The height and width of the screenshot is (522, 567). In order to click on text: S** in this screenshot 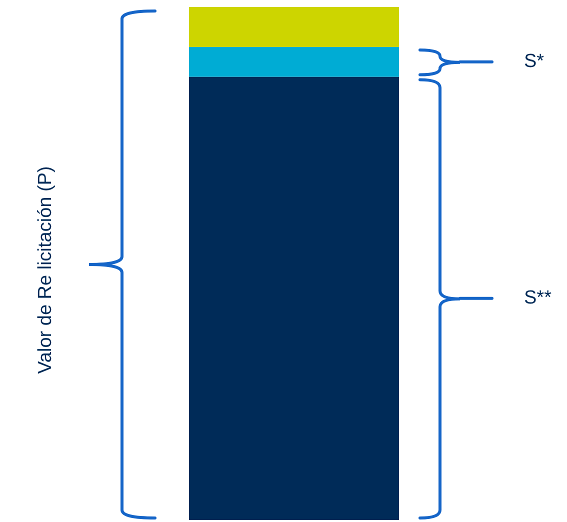, I will do `click(538, 297)`.